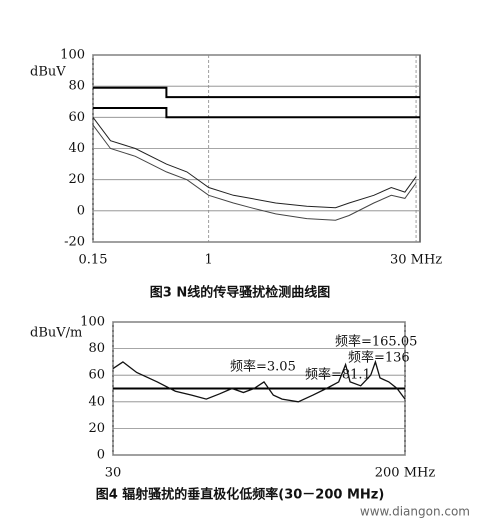 This screenshot has width=477, height=523. What do you see at coordinates (240, 495) in the screenshot?
I see `caption: 图4 辐射骚扰的垂直极化低频率(30－200 MHz)` at bounding box center [240, 495].